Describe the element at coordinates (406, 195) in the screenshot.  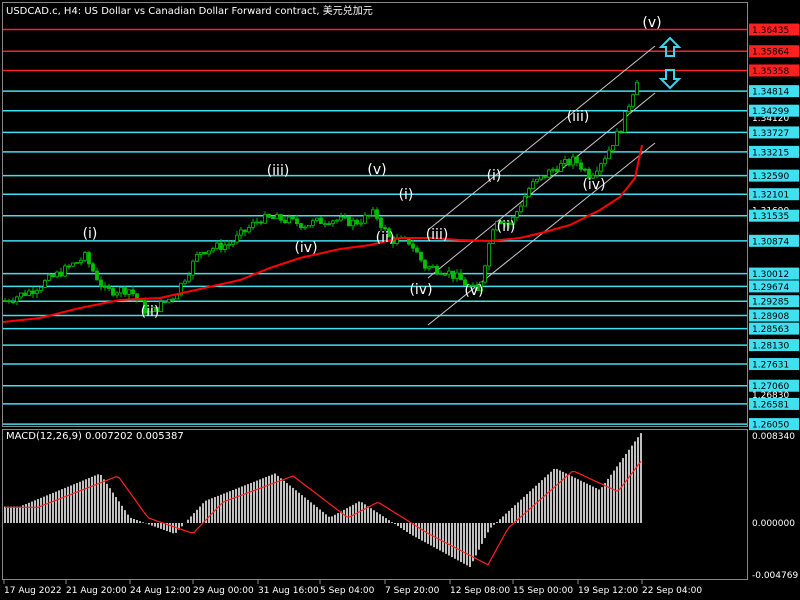
I see `wave-label: (i)` at that location.